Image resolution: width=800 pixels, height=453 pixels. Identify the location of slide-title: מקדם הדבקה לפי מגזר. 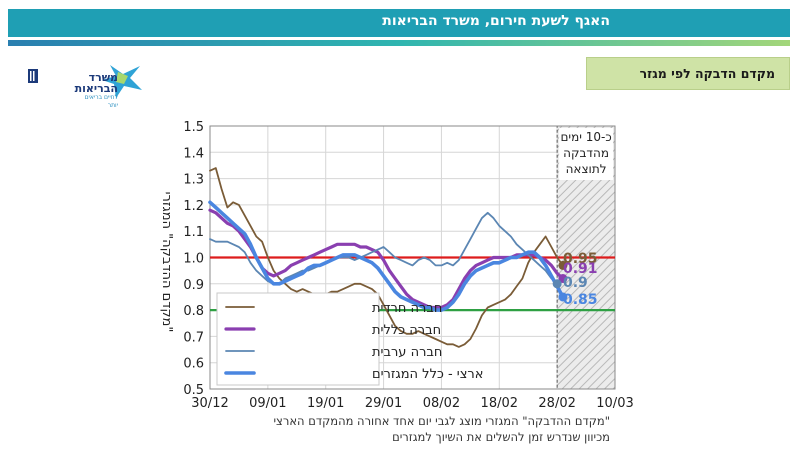
(707, 73).